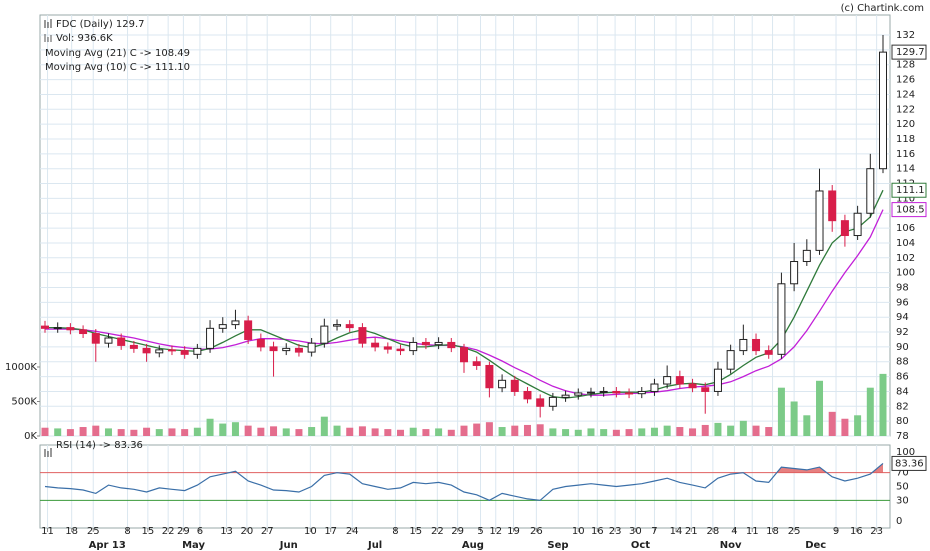 This screenshot has height=551, width=930. Describe the element at coordinates (902, 421) in the screenshot. I see `y-tick-label: 80` at that location.